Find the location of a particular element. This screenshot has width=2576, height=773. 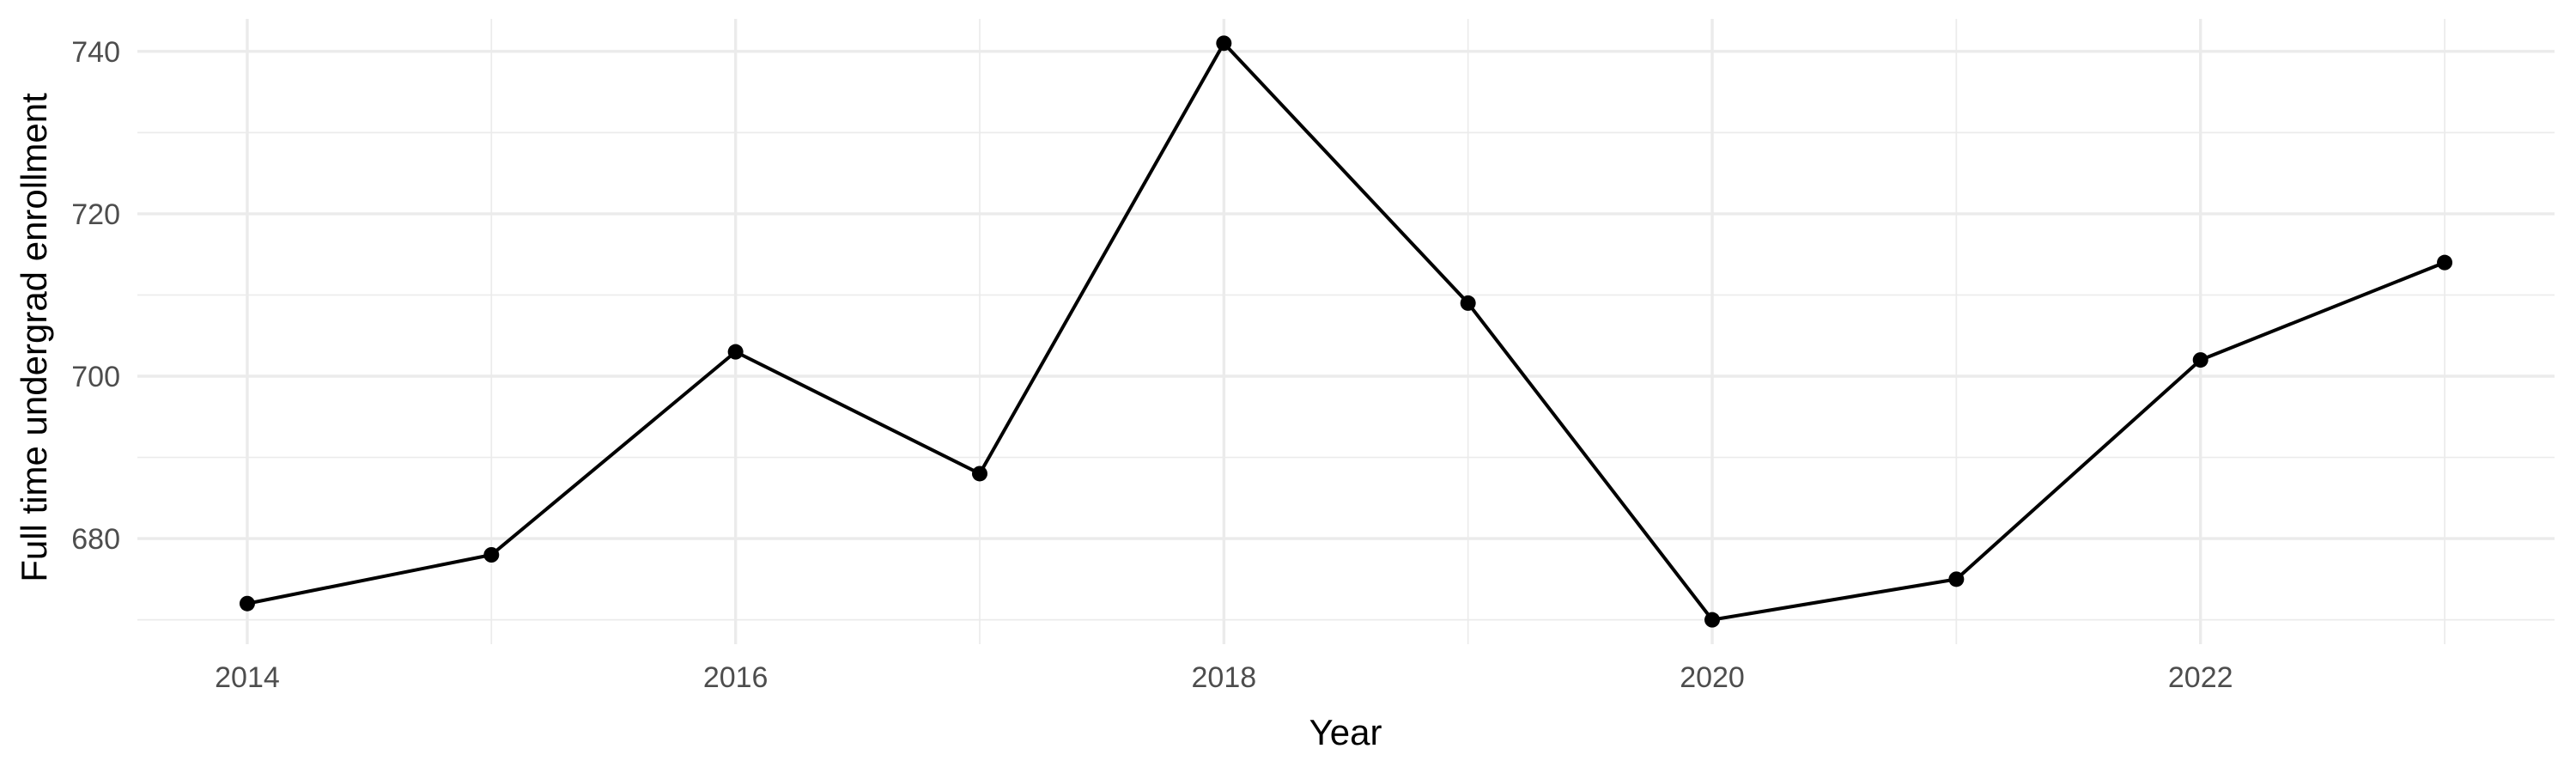

x-tick-label: 2020 is located at coordinates (1712, 677).